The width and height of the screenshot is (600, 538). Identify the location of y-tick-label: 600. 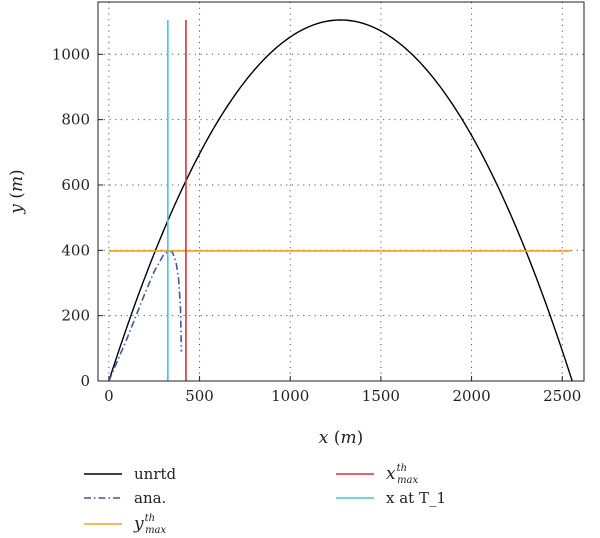
(75, 185).